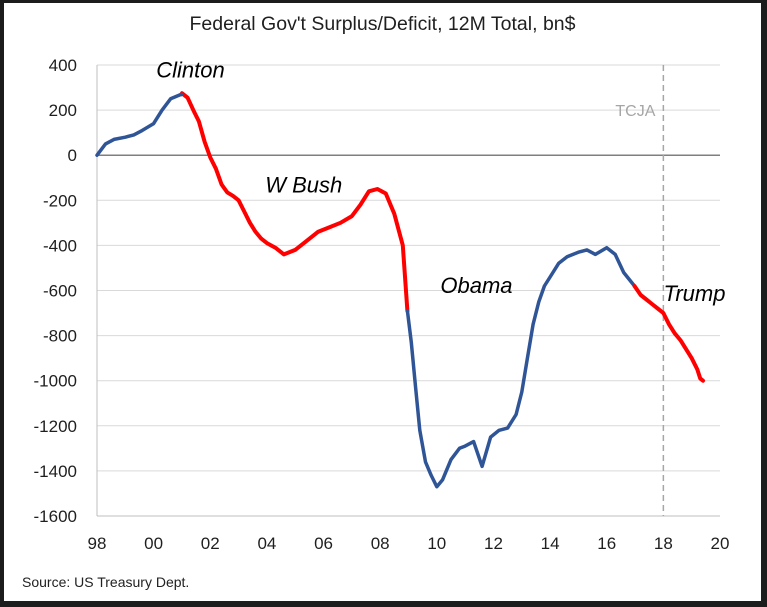  What do you see at coordinates (663, 543) in the screenshot?
I see `x-tick-label: 18` at bounding box center [663, 543].